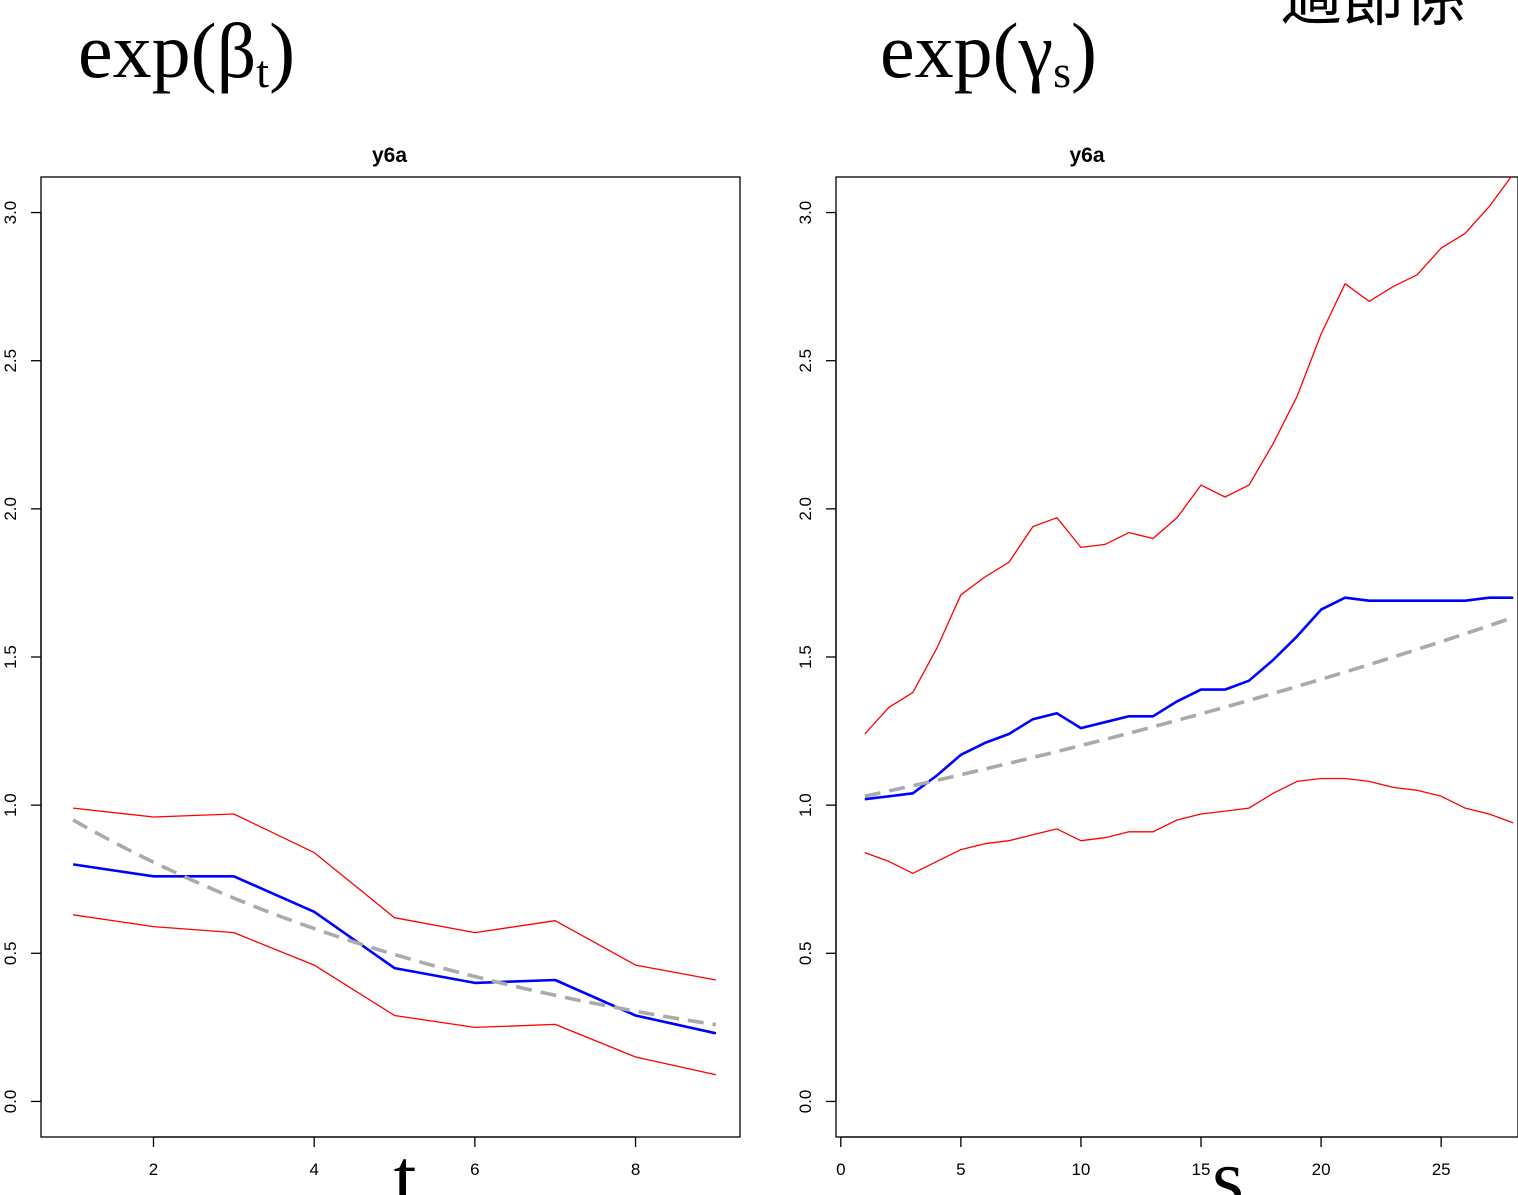  Describe the element at coordinates (167, 50) in the screenshot. I see `left-heading-base: exp(β` at that location.